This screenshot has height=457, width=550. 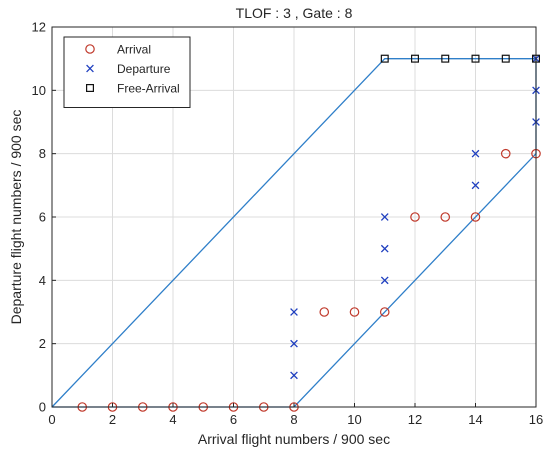 What do you see at coordinates (294, 13) in the screenshot?
I see `chart-title: TLOF : 3 , Gate : 8` at bounding box center [294, 13].